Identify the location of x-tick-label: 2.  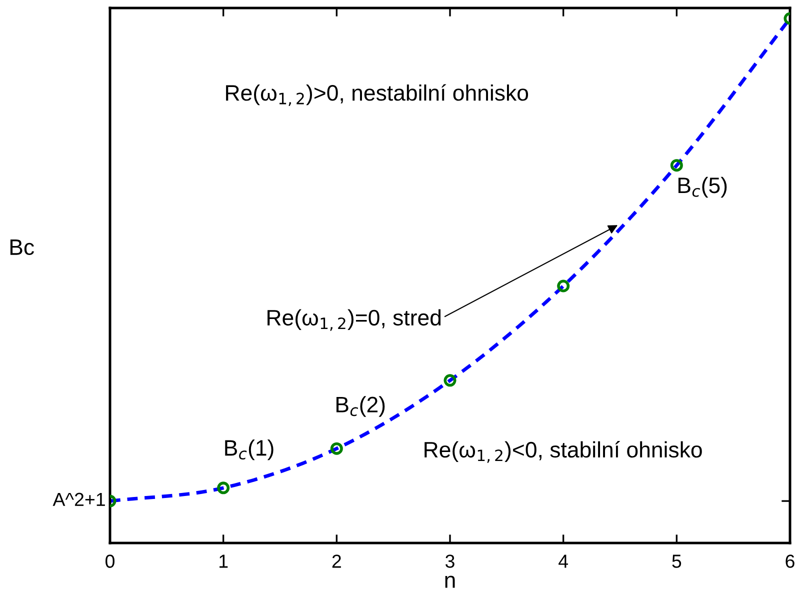
(336, 561).